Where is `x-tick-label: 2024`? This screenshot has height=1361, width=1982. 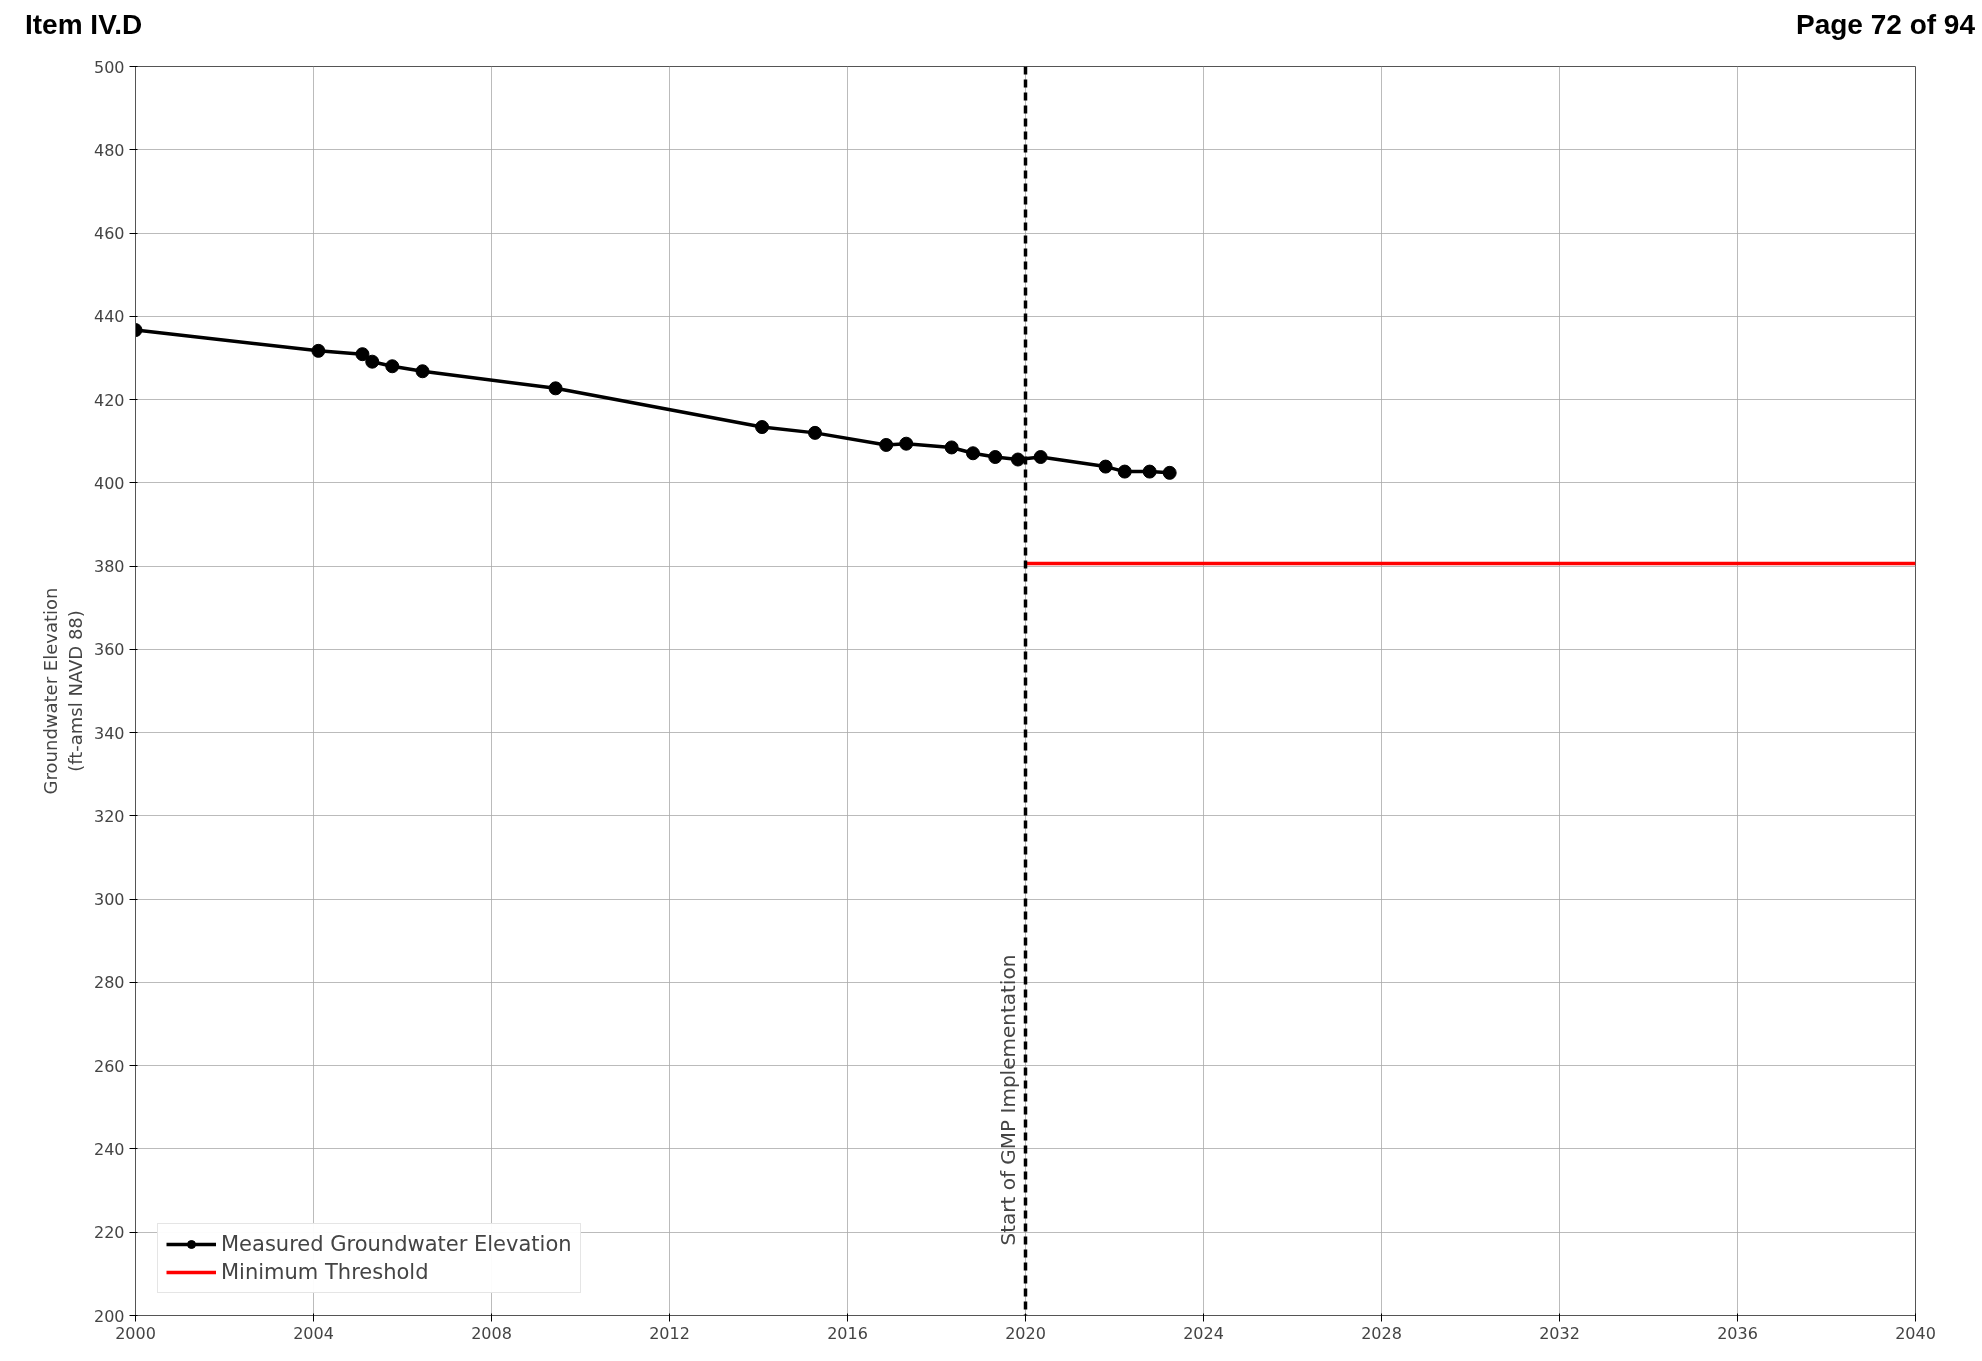
x-tick-label: 2024 is located at coordinates (1203, 1333).